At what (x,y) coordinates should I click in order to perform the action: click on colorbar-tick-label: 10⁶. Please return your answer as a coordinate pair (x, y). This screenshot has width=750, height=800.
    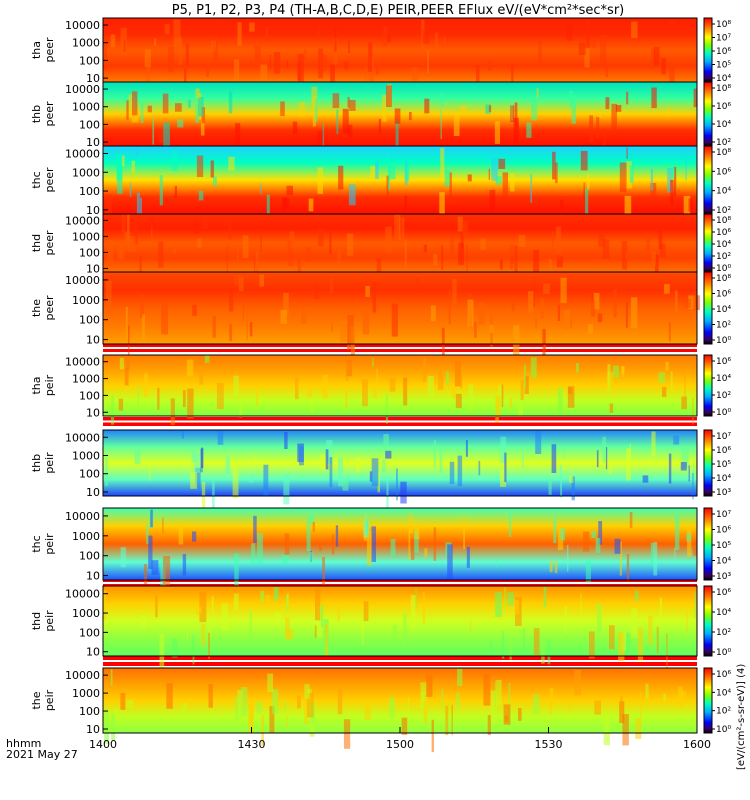
    Looking at the image, I should click on (723, 107).